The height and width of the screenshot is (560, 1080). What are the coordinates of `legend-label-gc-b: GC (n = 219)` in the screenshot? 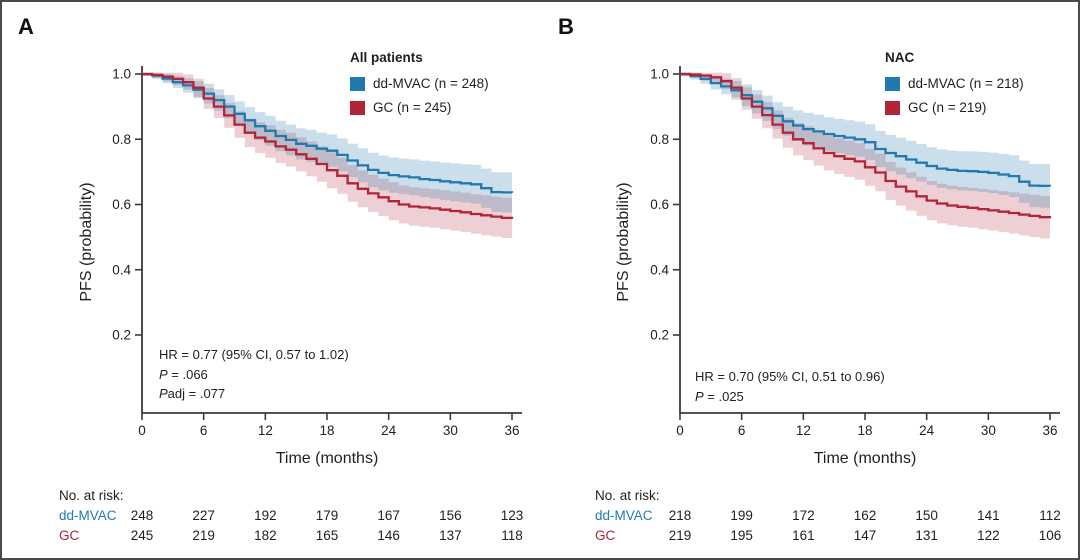 It's located at (947, 107).